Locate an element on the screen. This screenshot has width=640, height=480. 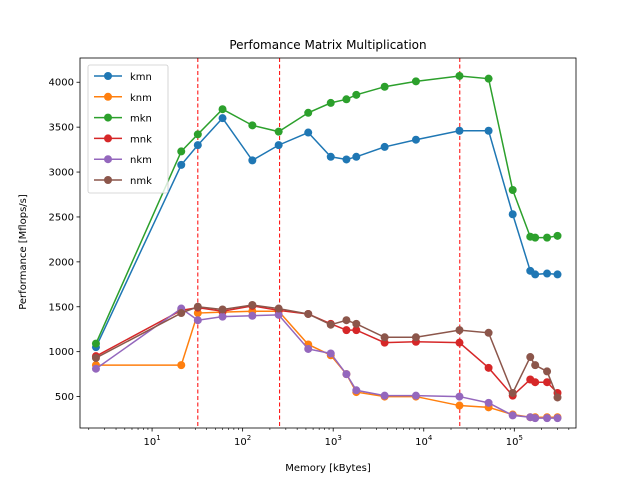
x-tick-label: 10² is located at coordinates (242, 441).